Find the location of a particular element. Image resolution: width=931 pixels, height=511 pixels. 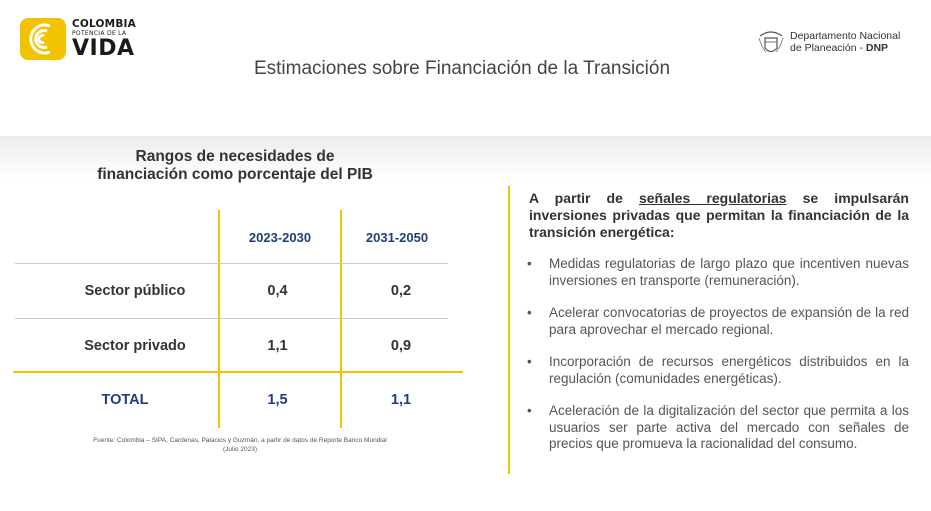

coat-of-arms-icon is located at coordinates (771, 42).